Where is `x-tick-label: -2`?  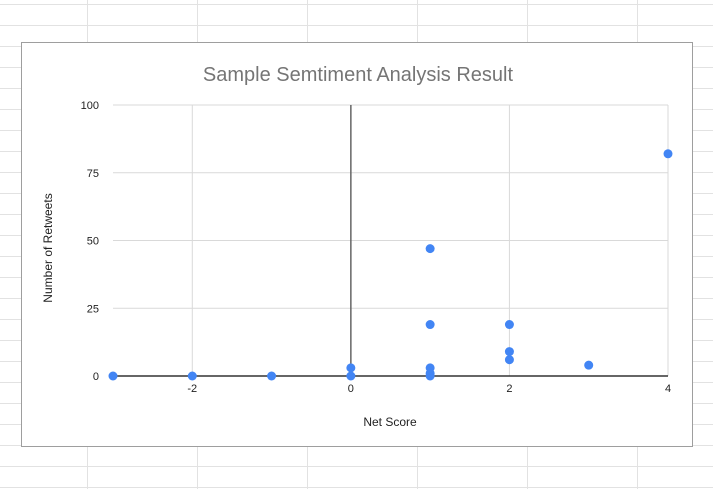 x-tick-label: -2 is located at coordinates (192, 389).